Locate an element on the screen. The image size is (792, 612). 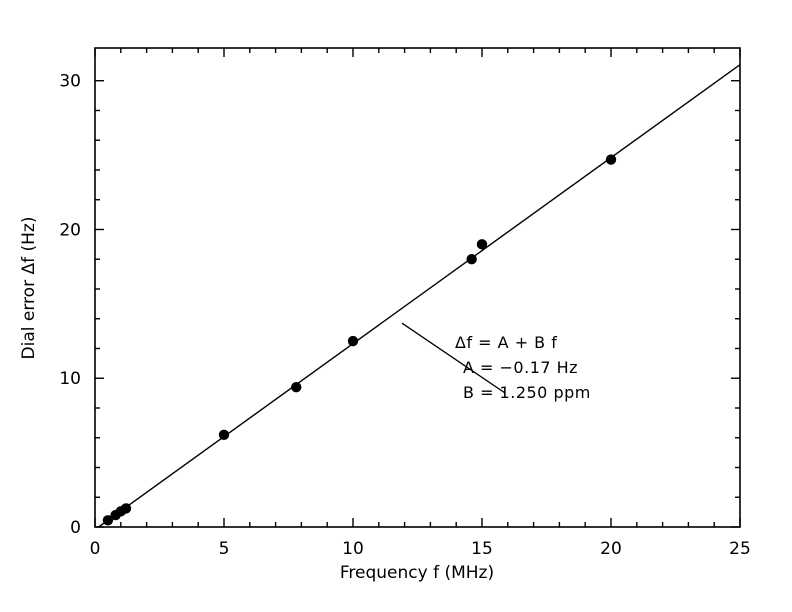
y-axis-tick-labels: 0 10 20 30 is located at coordinates (70, 305).